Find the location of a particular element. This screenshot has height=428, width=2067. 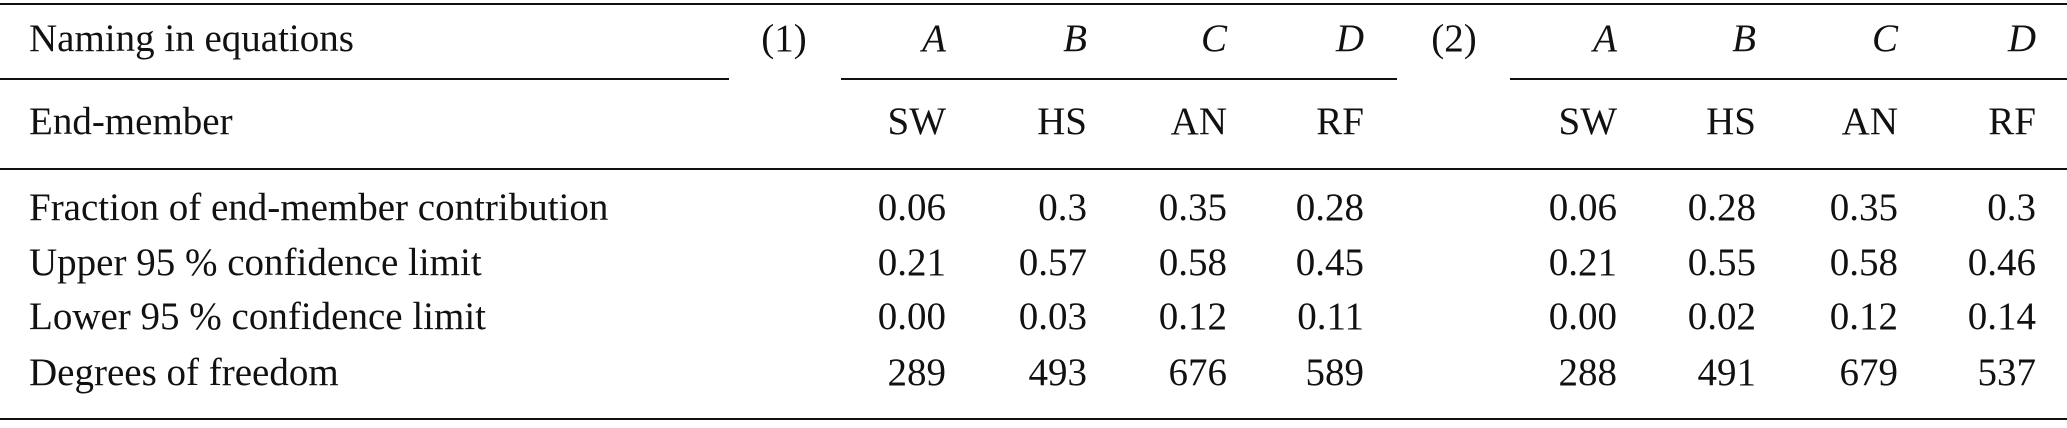

cell: 493 is located at coordinates (1058, 372).